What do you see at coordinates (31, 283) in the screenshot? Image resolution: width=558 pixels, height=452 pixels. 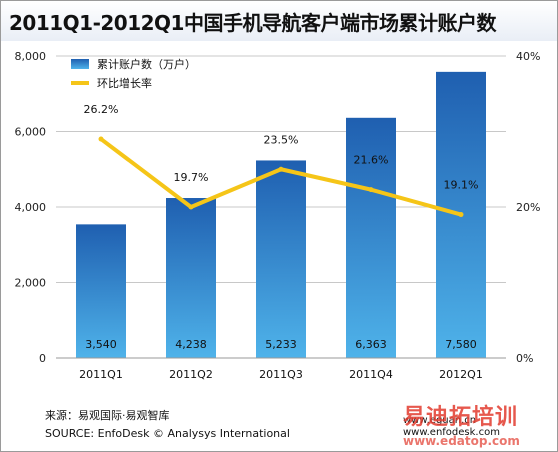 I see `left-tick-label: 2,000` at bounding box center [31, 283].